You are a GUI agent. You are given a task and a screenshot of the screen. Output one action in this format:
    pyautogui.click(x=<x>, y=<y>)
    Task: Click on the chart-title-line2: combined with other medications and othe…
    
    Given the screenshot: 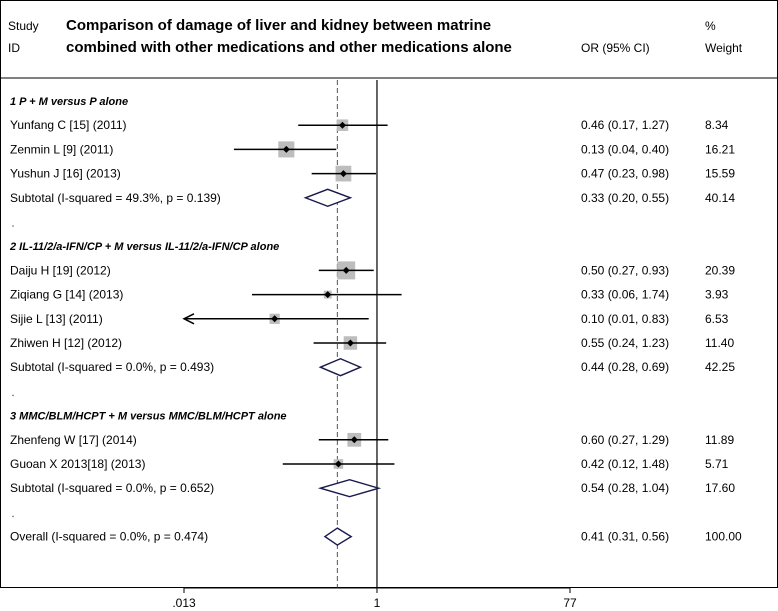 What is the action you would take?
    pyautogui.click(x=289, y=47)
    